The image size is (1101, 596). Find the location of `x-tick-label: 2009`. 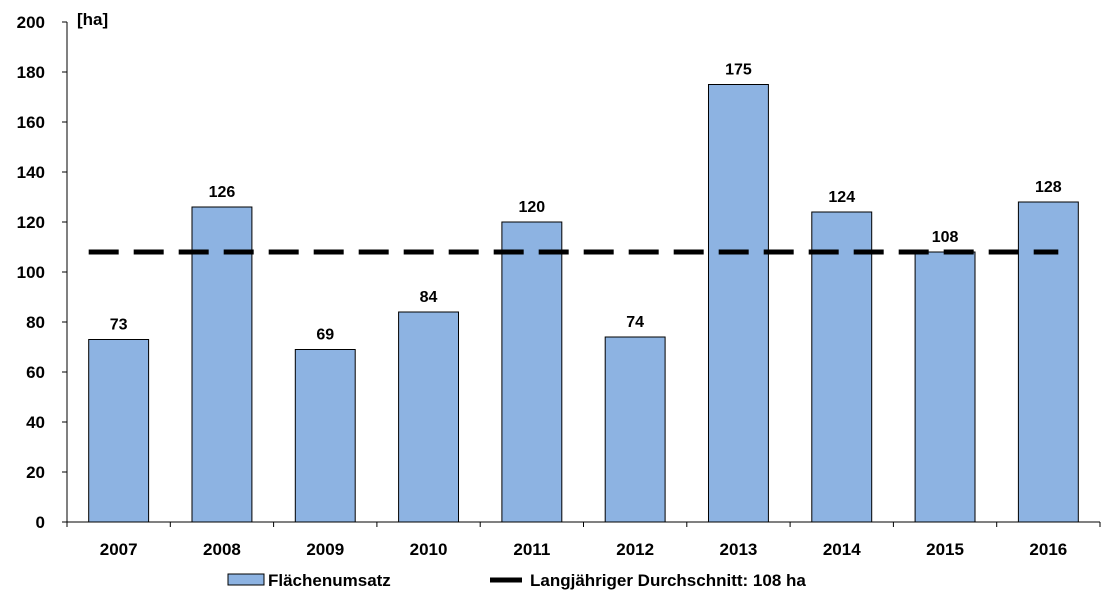

x-tick-label: 2009 is located at coordinates (325, 549).